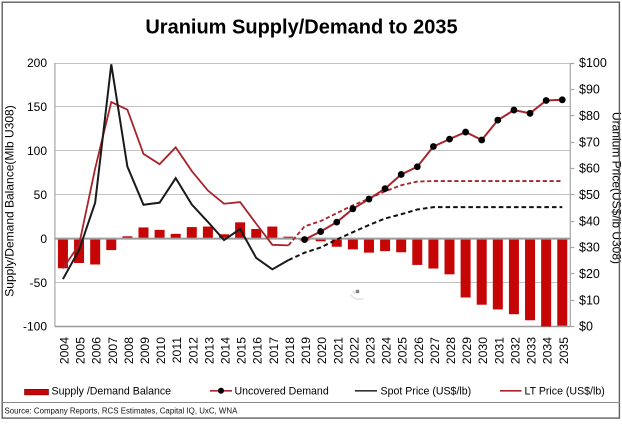  Describe the element at coordinates (419, 350) in the screenshot. I see `svg-text: 2026` at that location.